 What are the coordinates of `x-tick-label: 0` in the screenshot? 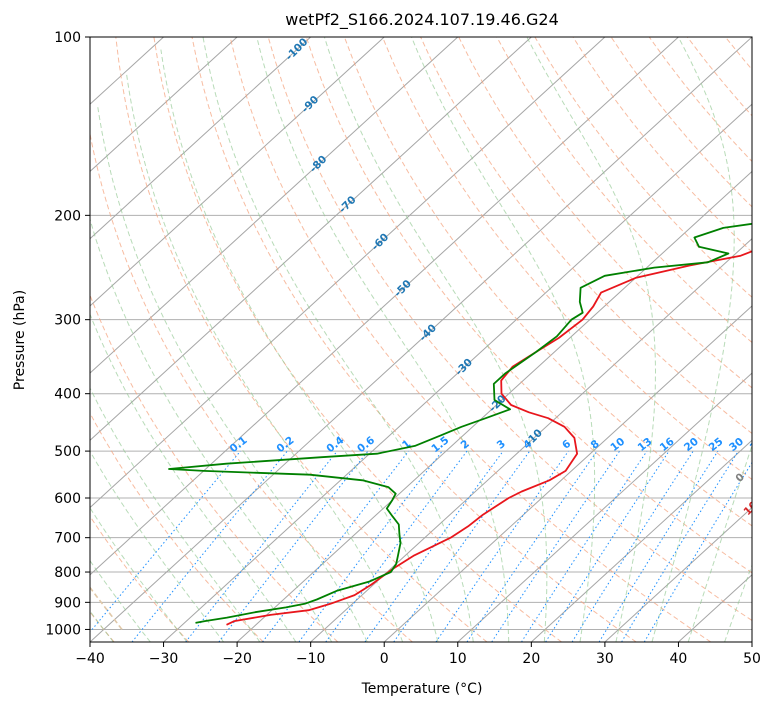 It's located at (384, 659).